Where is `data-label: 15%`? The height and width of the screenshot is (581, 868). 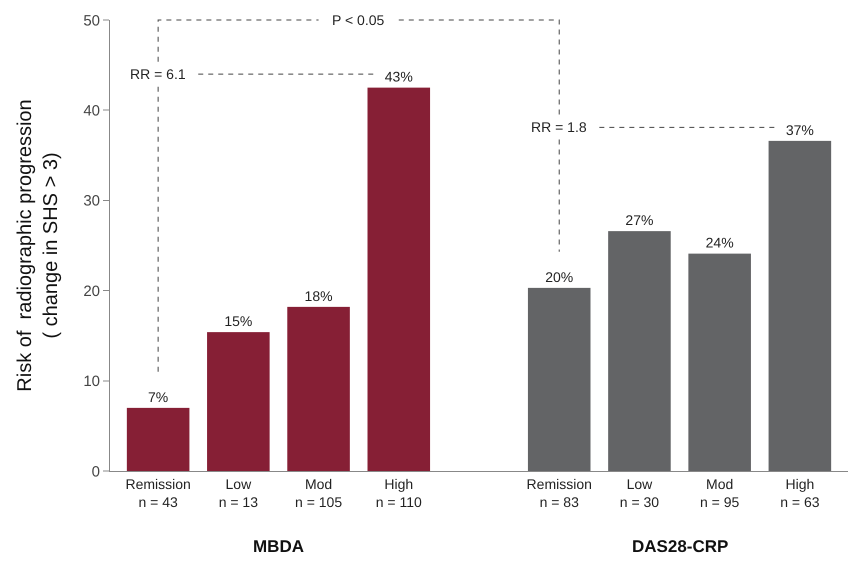 data-label: 15% is located at coordinates (238, 321).